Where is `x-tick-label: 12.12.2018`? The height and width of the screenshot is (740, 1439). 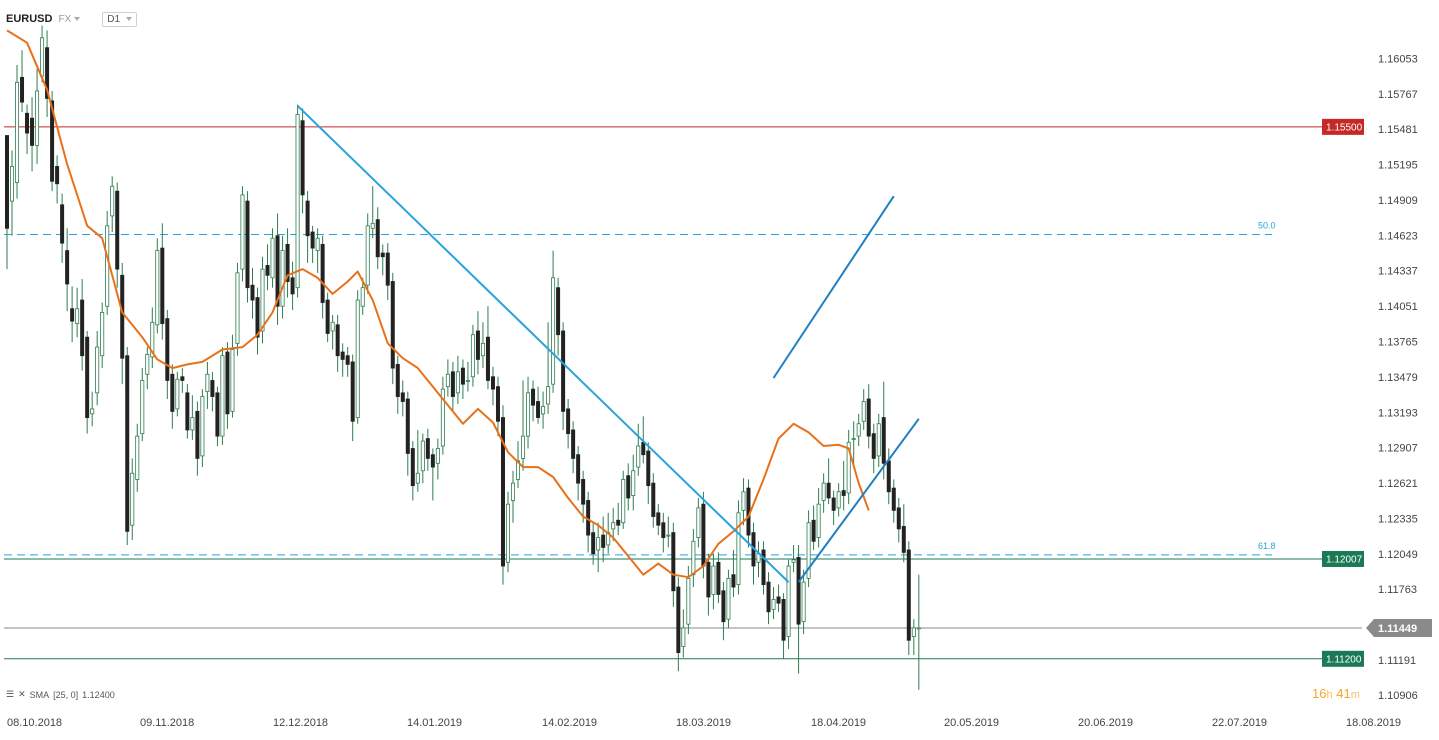 x-tick-label: 12.12.2018 is located at coordinates (300, 723).